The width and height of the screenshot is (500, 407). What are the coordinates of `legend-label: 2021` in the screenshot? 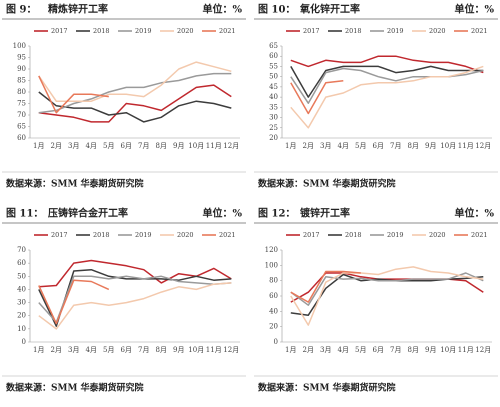 It's located at (479, 235).